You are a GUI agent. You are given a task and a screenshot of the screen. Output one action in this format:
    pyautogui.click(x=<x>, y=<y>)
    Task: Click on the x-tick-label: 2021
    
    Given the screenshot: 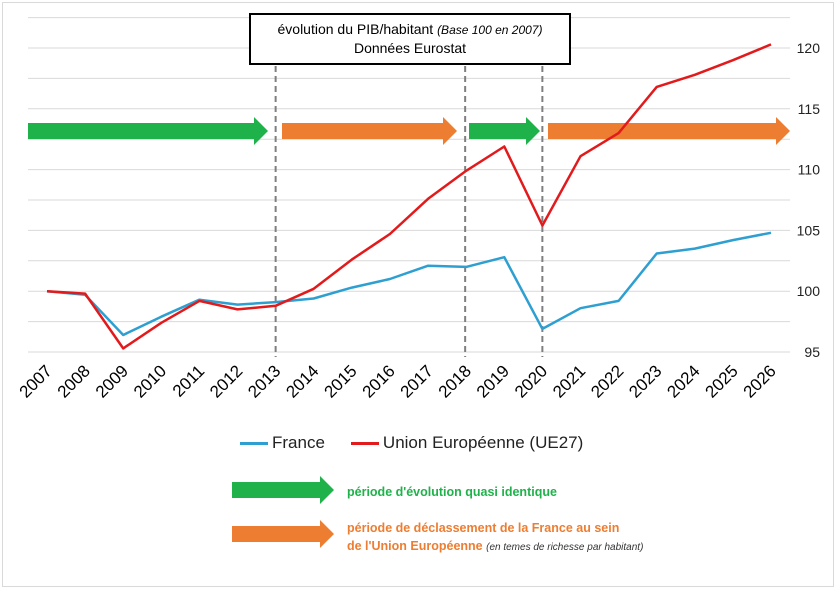 What is the action you would take?
    pyautogui.click(x=569, y=381)
    